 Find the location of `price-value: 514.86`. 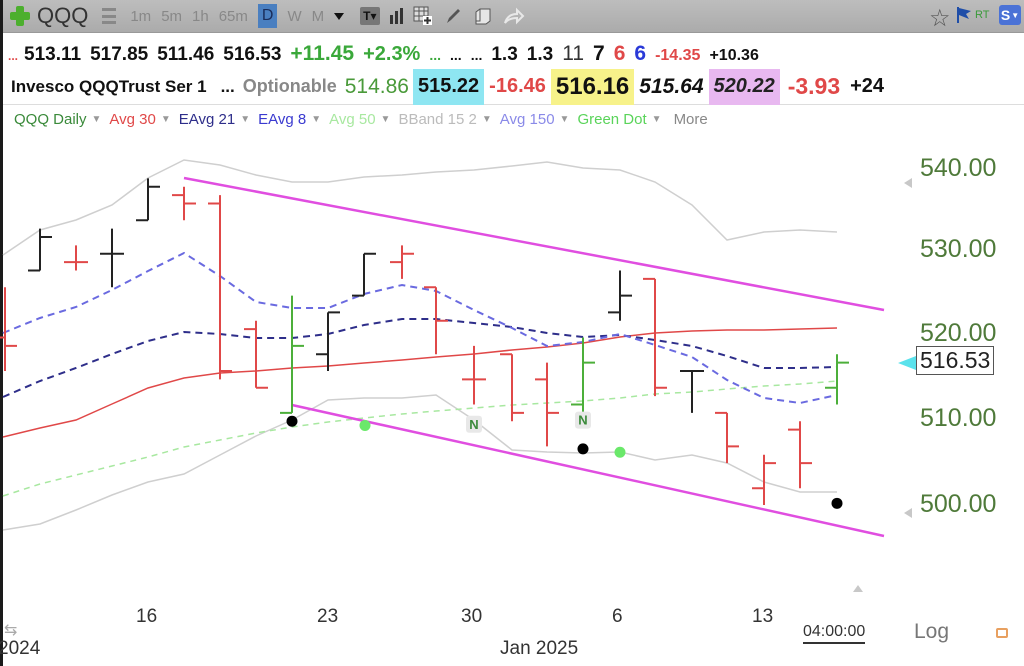

price-value: 514.86 is located at coordinates (376, 86).